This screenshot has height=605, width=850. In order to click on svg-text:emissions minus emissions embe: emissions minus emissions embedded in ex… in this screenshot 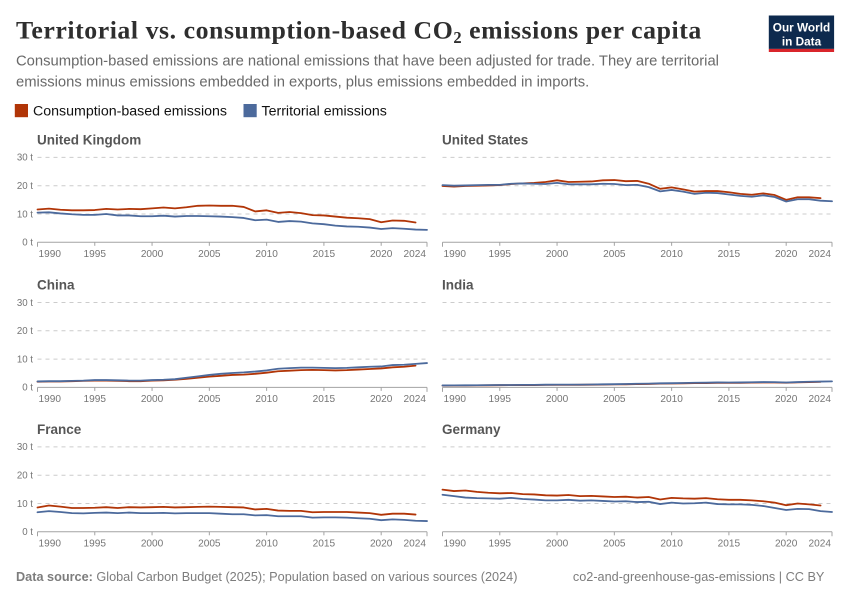, I will do `click(302, 83)`.